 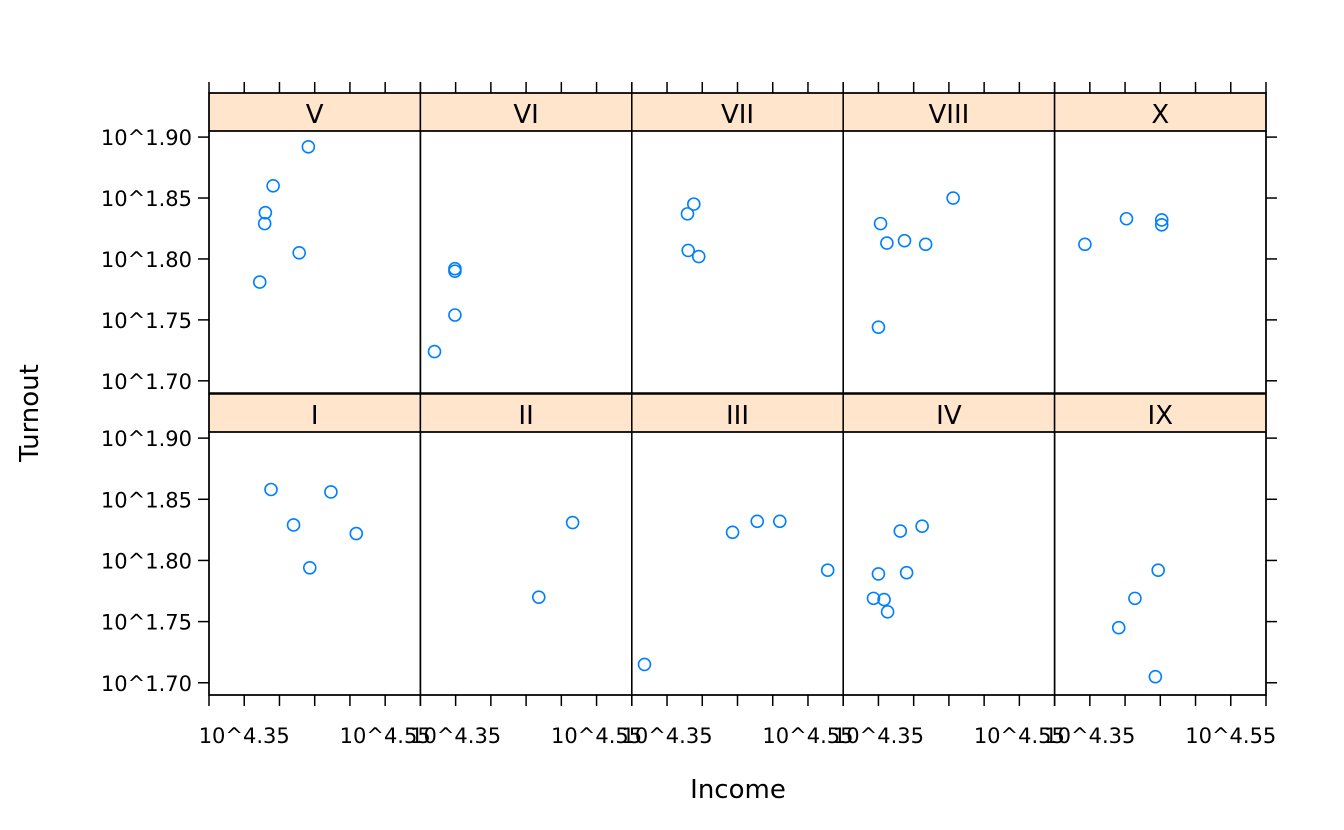 What do you see at coordinates (315, 115) in the screenshot?
I see `strip-label-V: V` at bounding box center [315, 115].